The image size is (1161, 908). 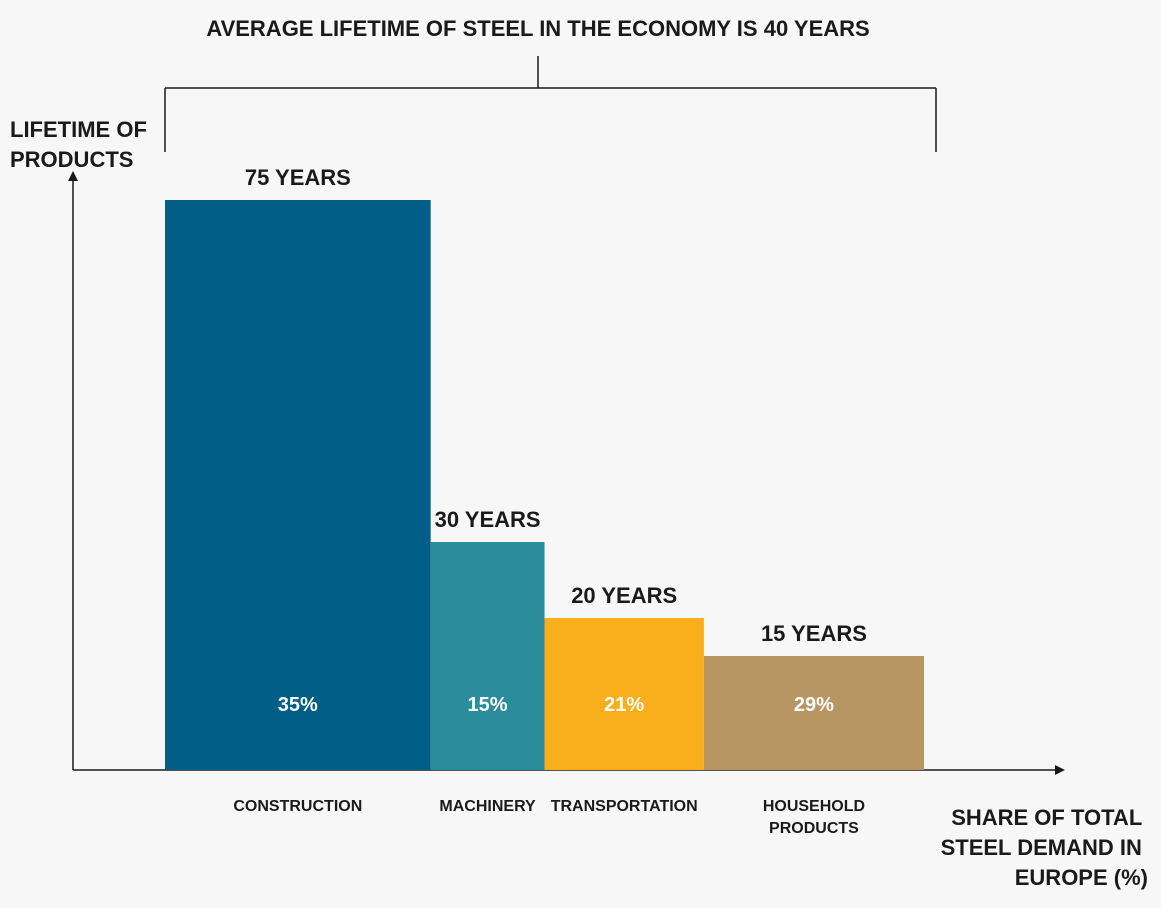 I want to click on x-axis-label-line: SHARE OF TOTAL, so click(x=1046, y=817).